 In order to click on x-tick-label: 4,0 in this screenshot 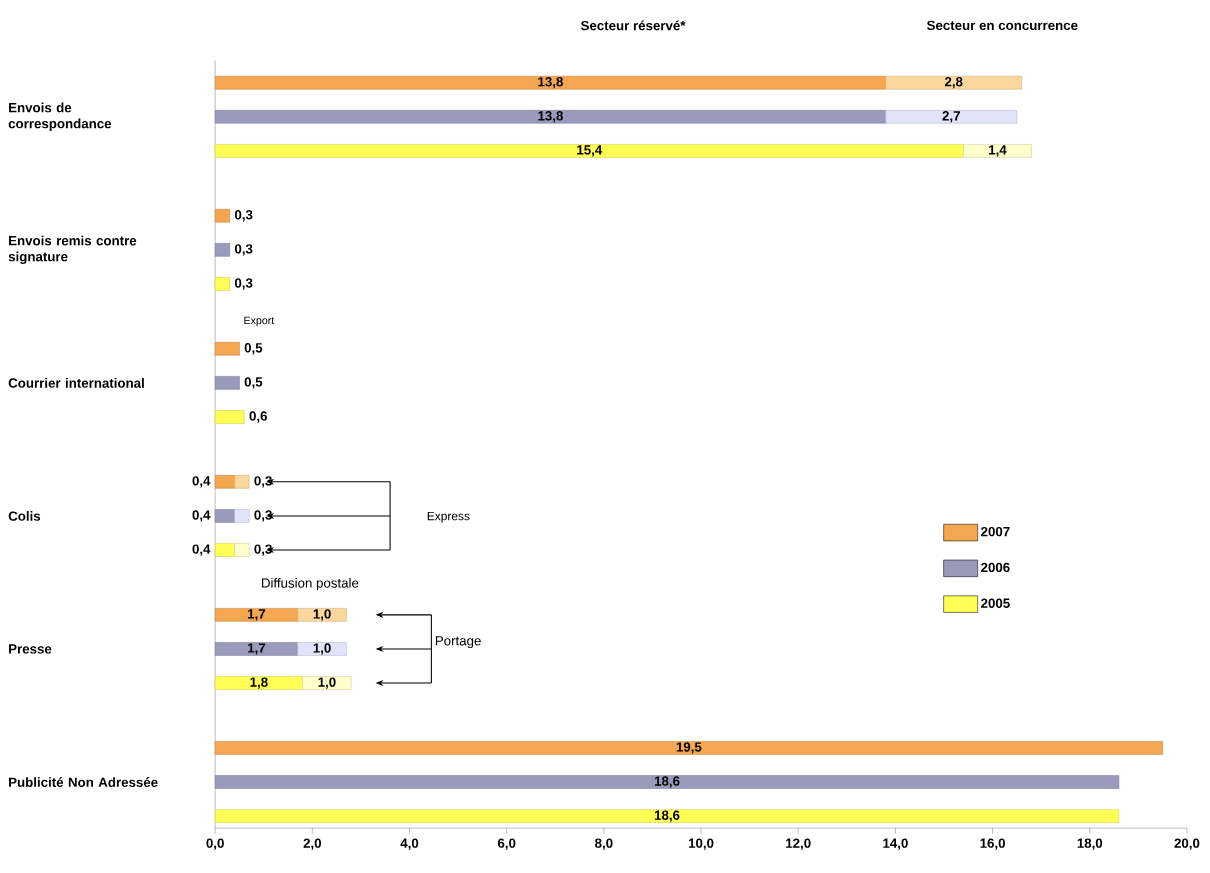, I will do `click(409, 844)`.